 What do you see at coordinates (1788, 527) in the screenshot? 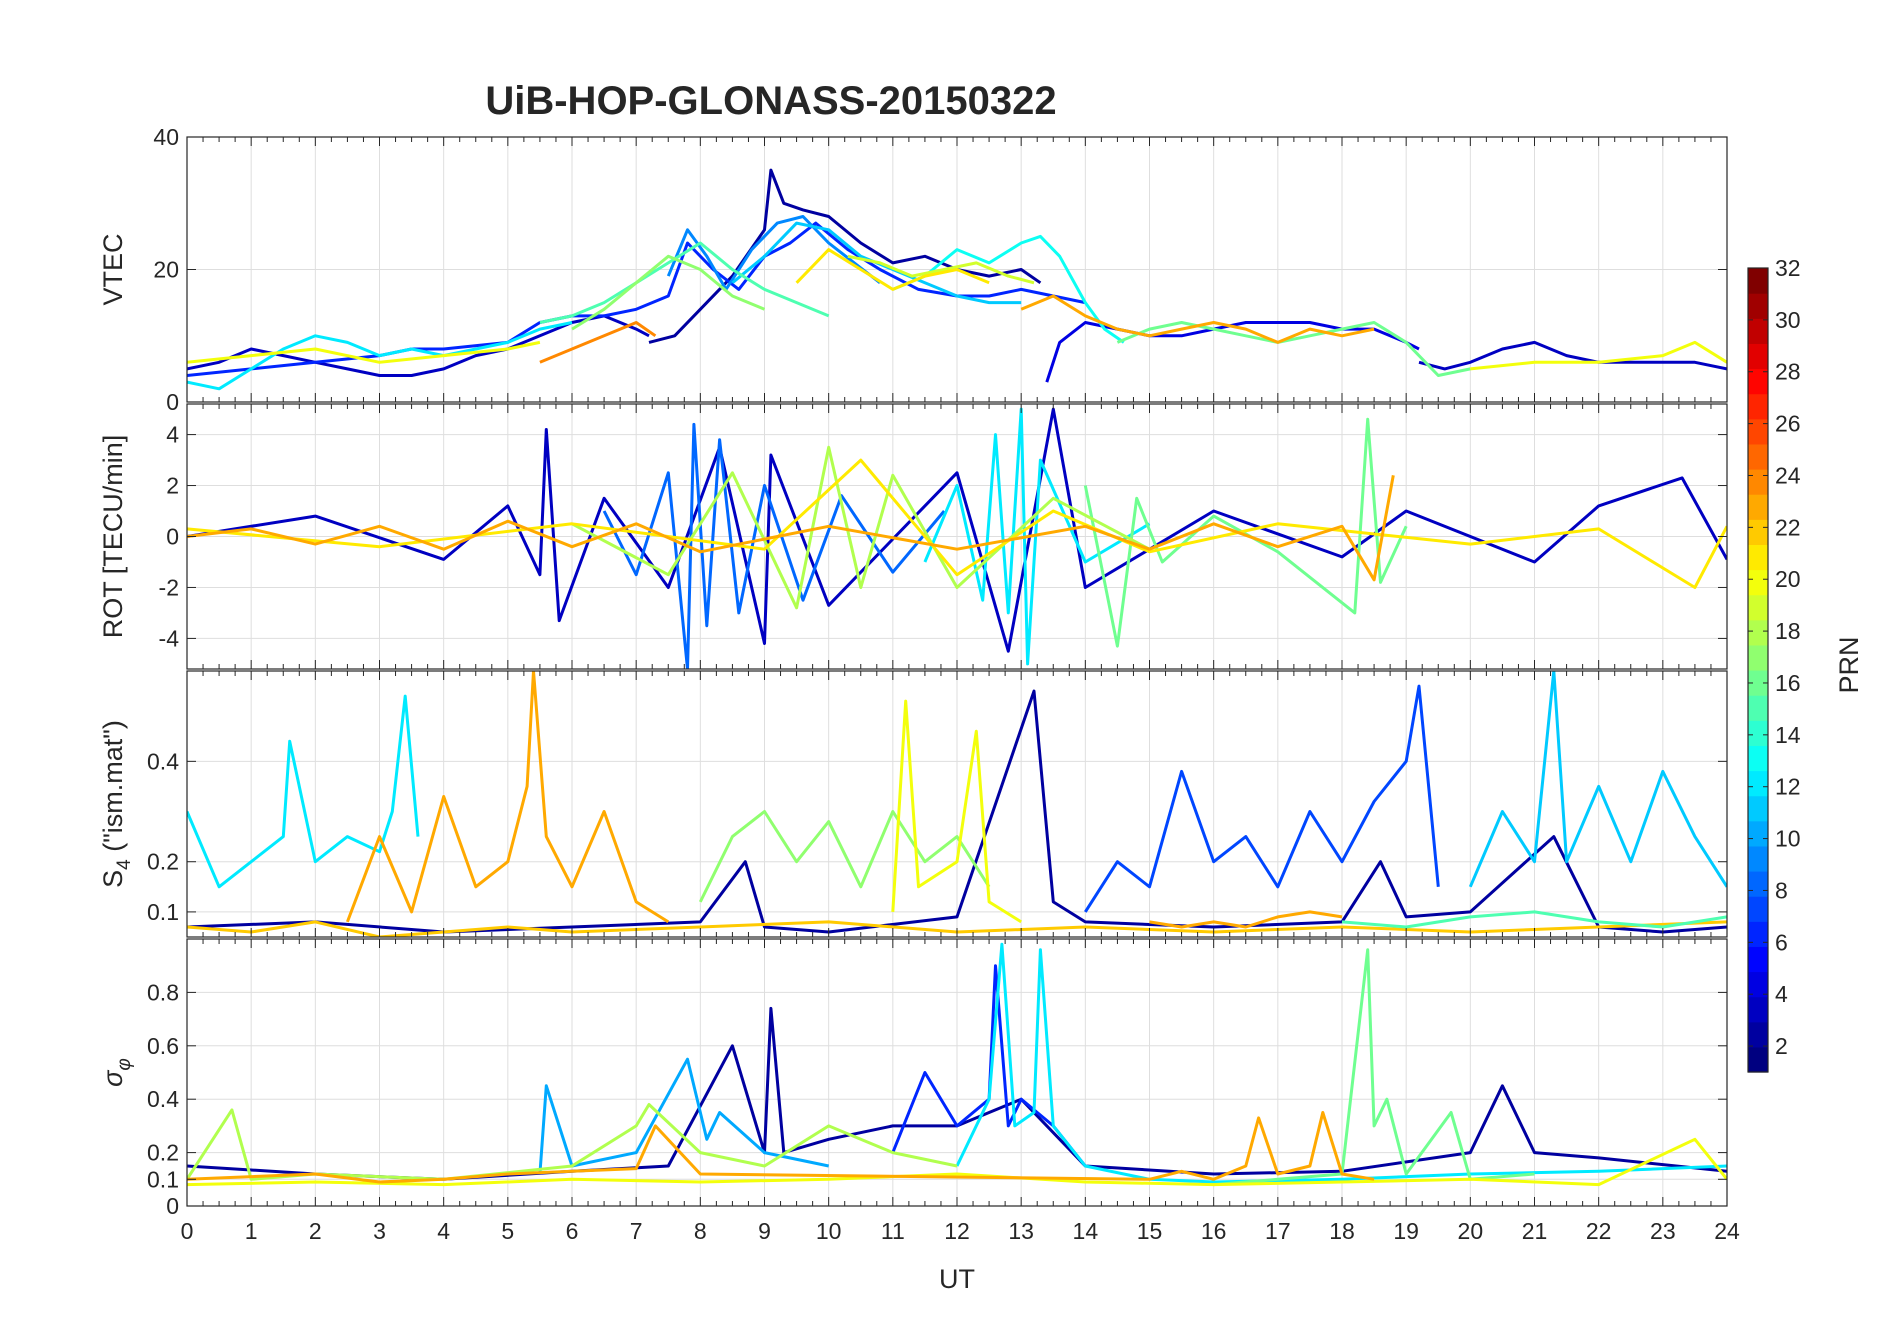
I see `colorbar-tick-label: 22` at bounding box center [1788, 527].